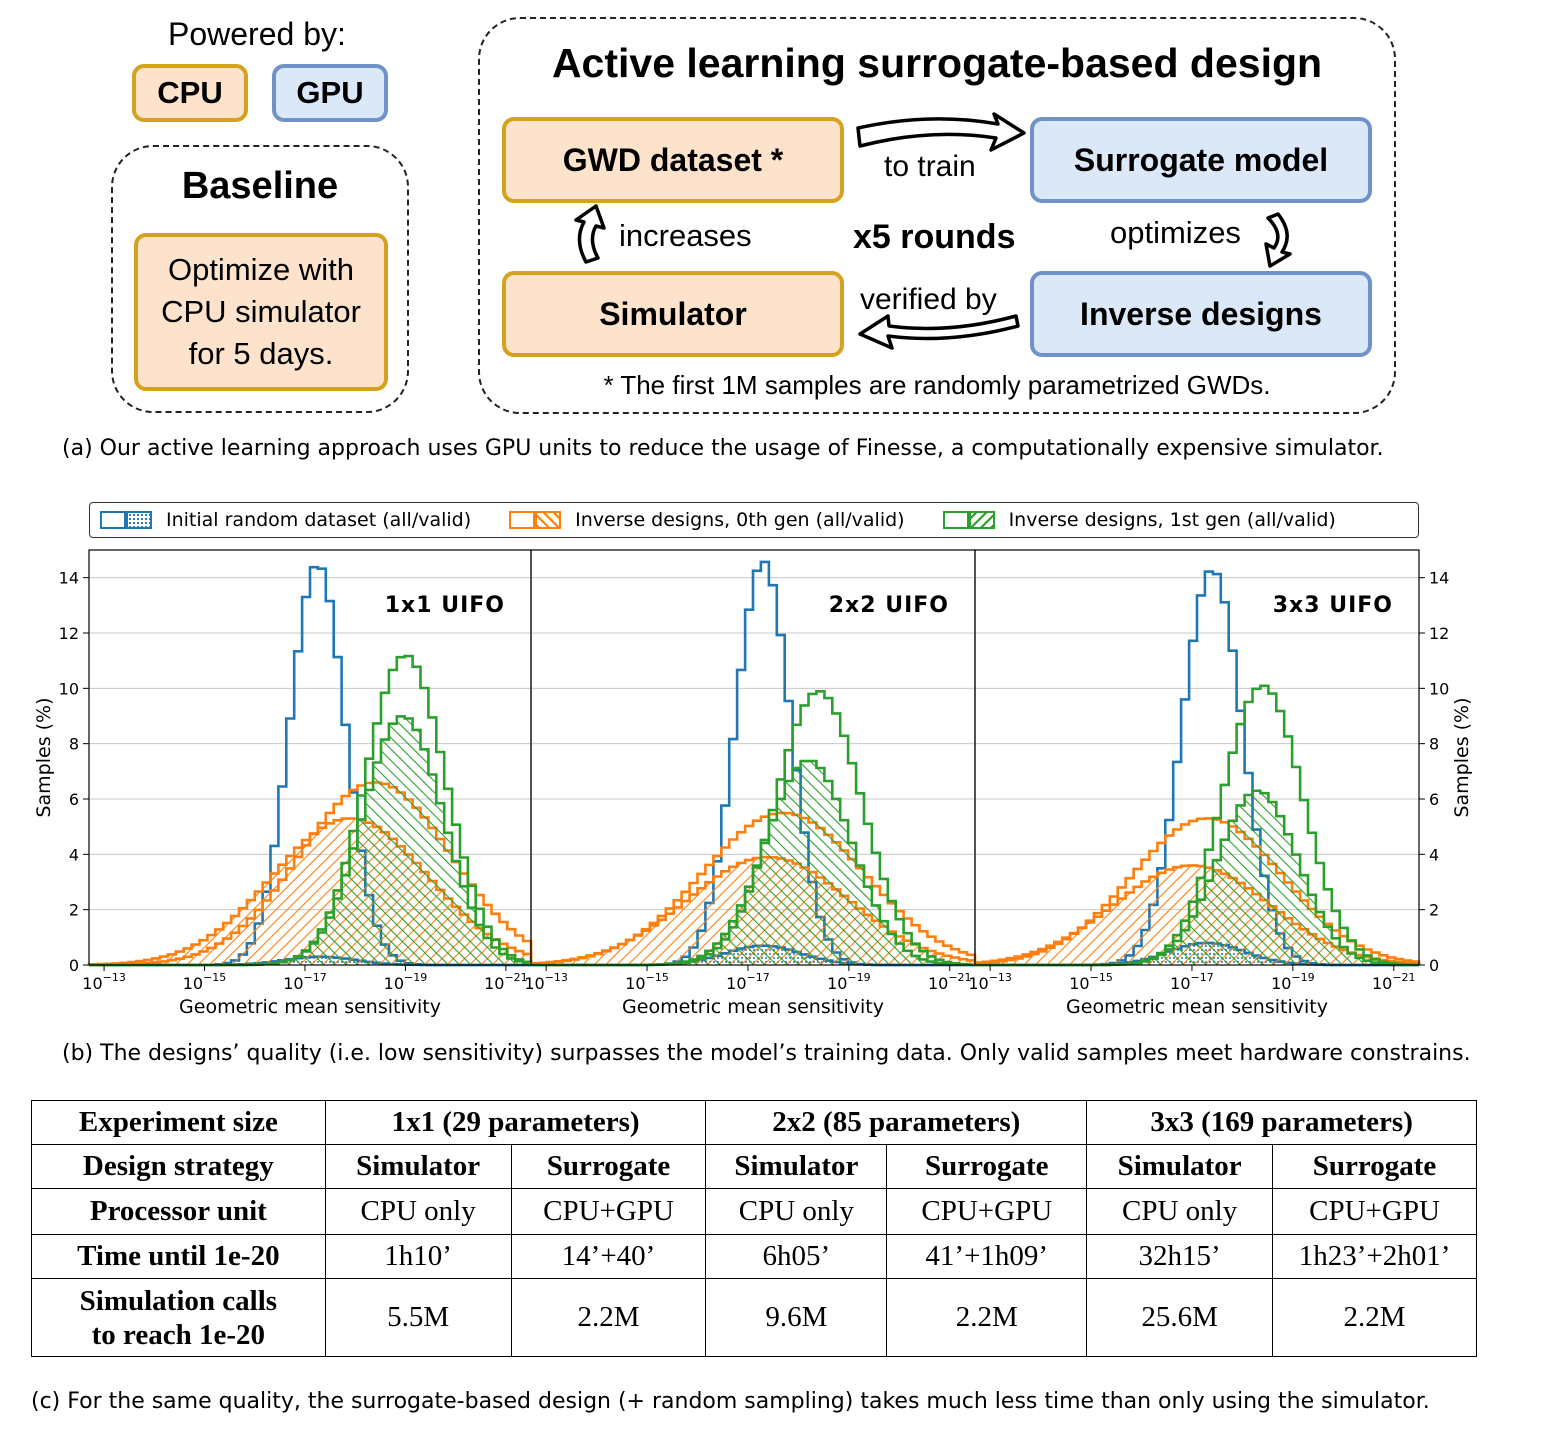 The image size is (1562, 1446). I want to click on surrogate-model-box: Surrogate model, so click(1201, 160).